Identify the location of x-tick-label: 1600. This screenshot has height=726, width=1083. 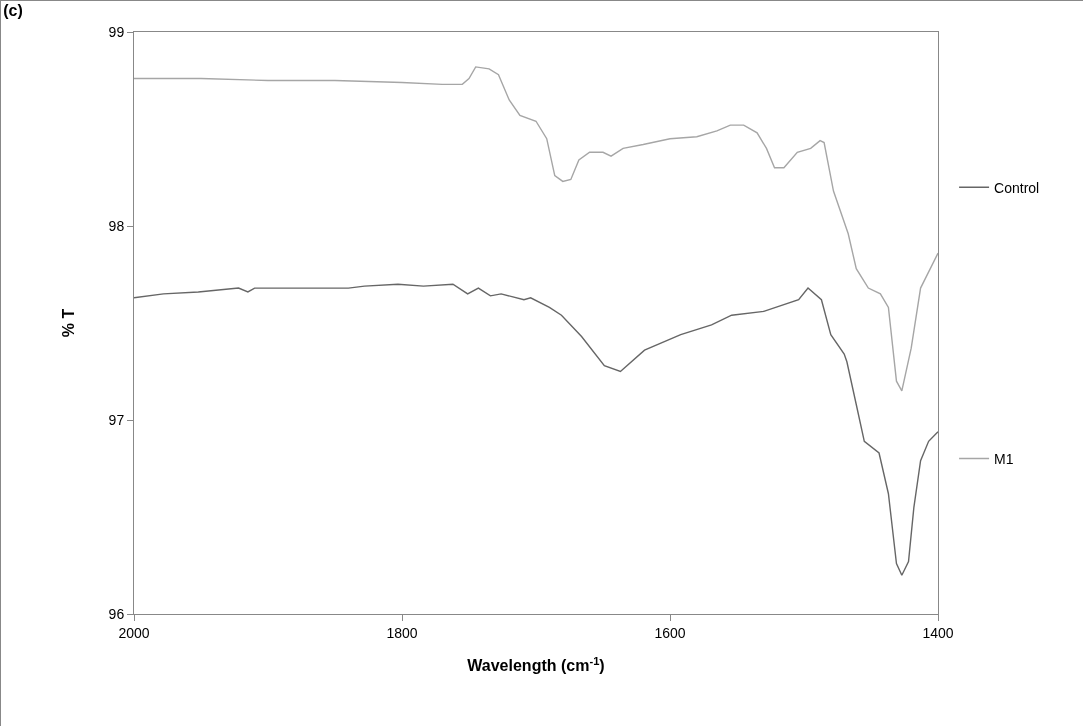
(670, 632).